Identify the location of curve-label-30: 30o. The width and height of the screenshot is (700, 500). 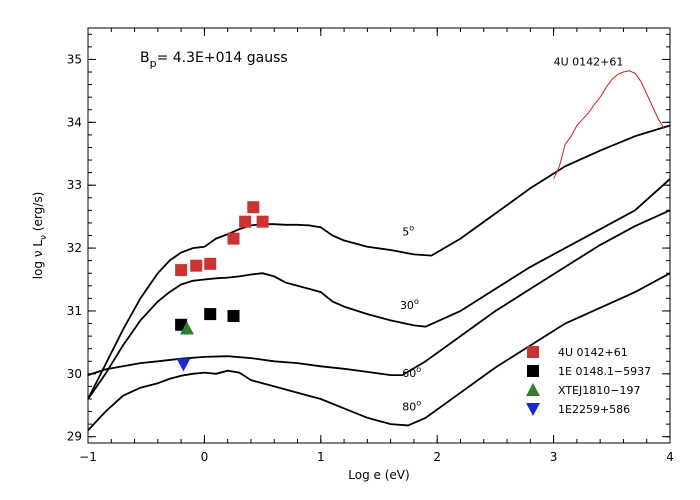
(409, 304).